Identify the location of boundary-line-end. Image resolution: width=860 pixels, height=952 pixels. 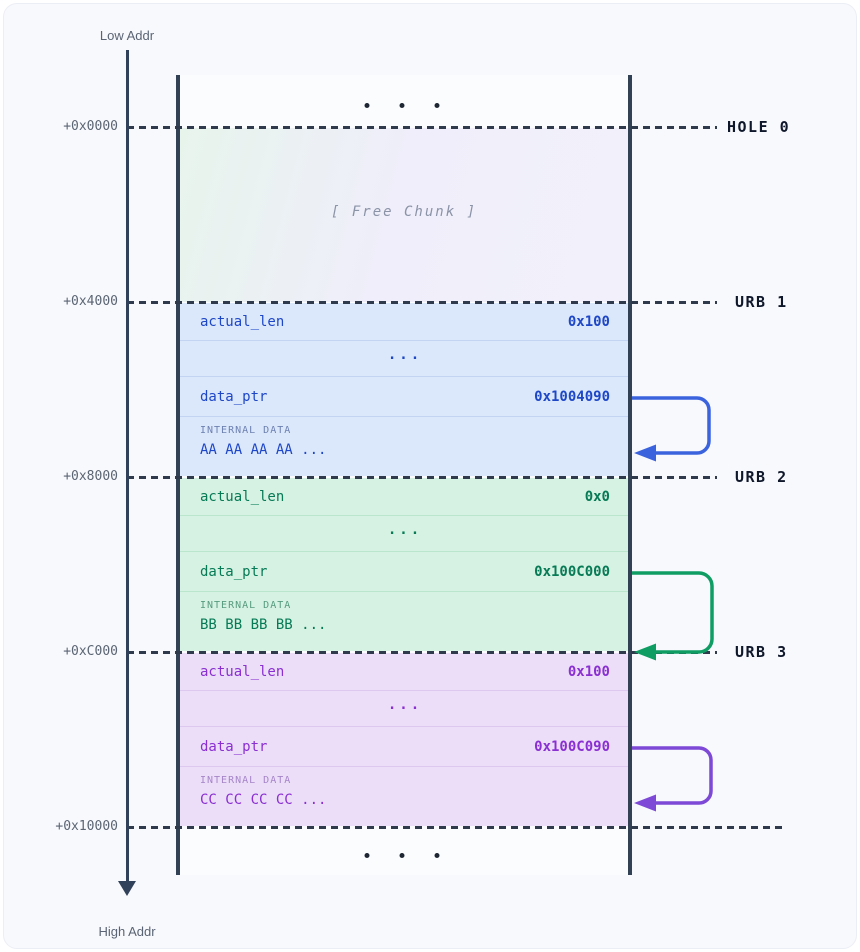
(454, 827).